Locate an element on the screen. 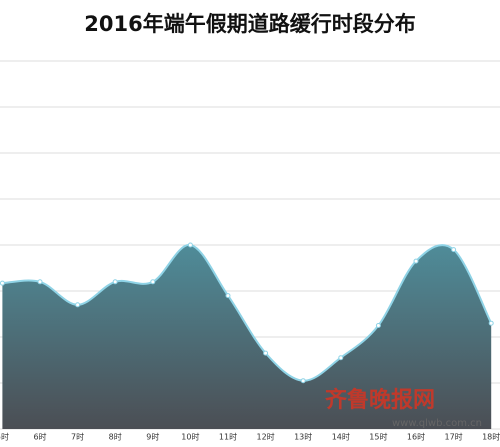  x-tick-label: 10时 is located at coordinates (190, 437).